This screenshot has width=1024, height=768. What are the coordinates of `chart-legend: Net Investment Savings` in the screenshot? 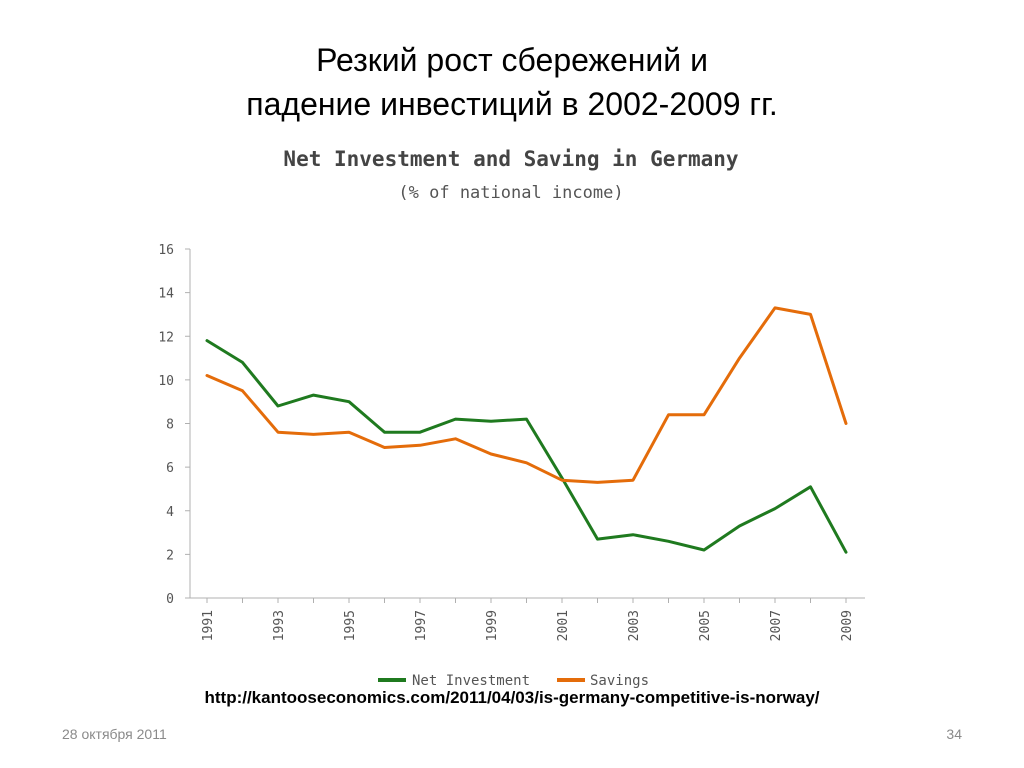 It's located at (513, 681).